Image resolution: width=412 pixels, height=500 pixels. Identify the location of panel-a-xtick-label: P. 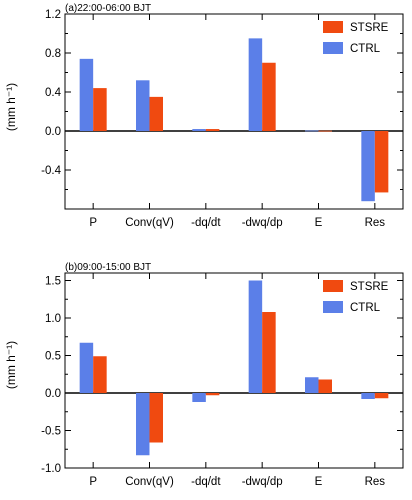
(93, 223).